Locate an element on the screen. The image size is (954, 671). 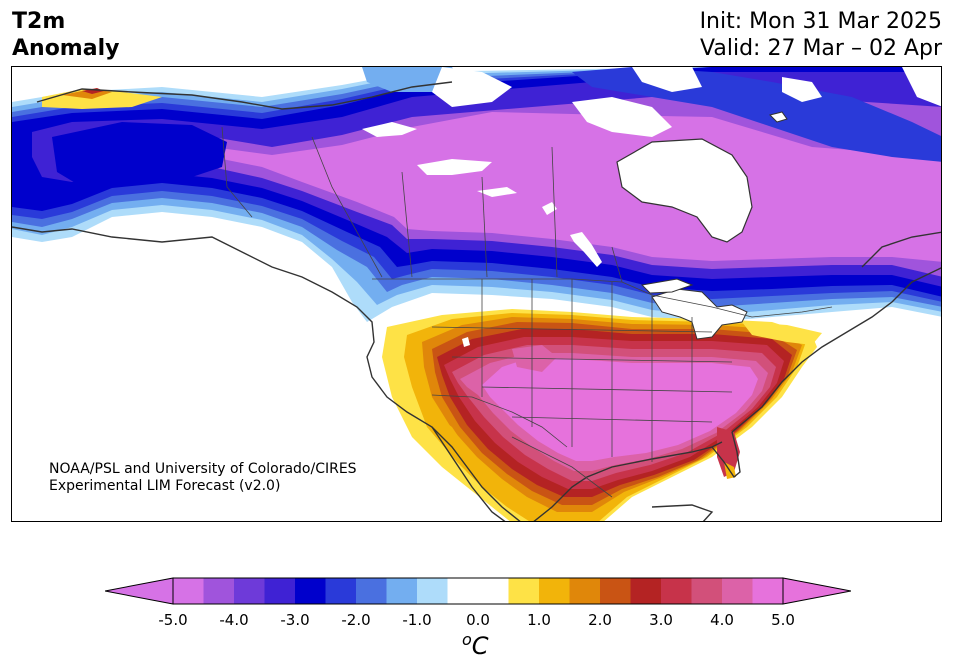
alaska-north-coast is located at coordinates (244, 95).